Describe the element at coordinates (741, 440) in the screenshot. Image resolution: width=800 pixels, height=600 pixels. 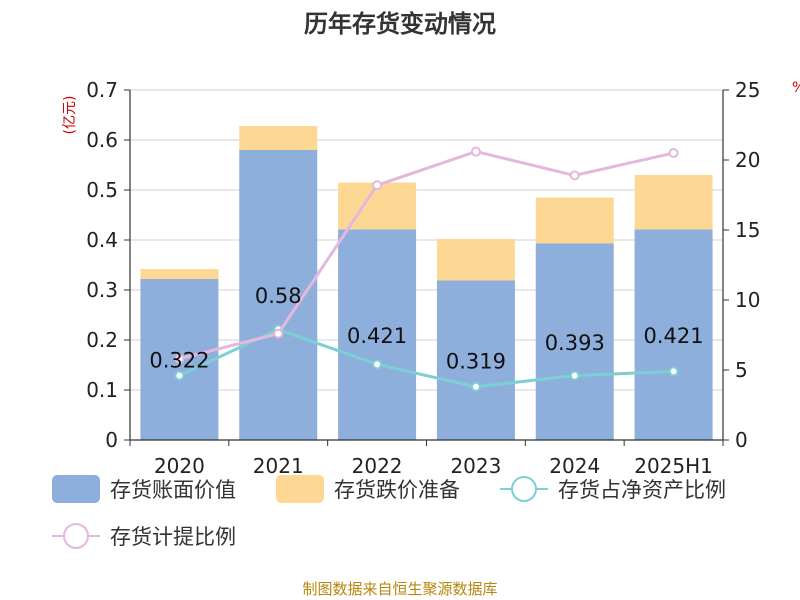
I see `right-tick-label: 0` at that location.